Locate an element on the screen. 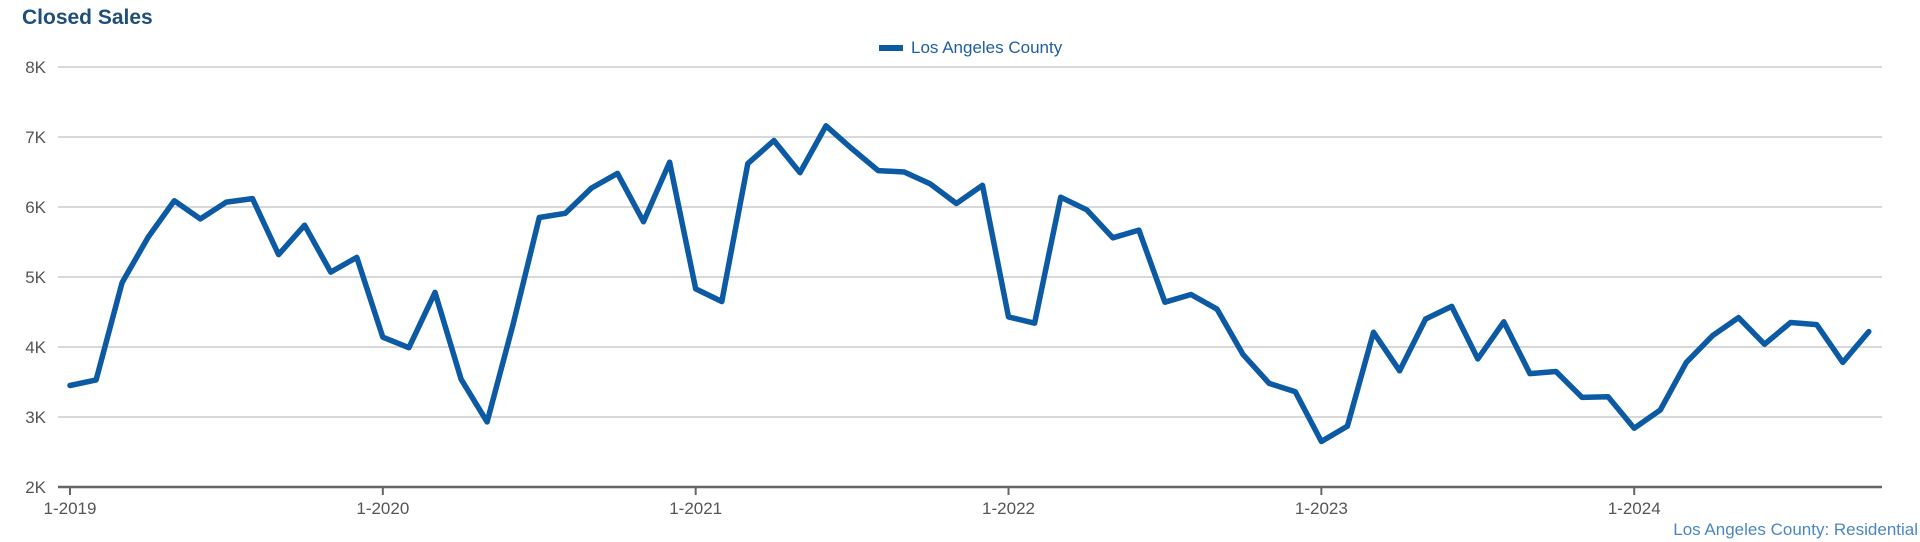  legend-swatch is located at coordinates (891, 48).